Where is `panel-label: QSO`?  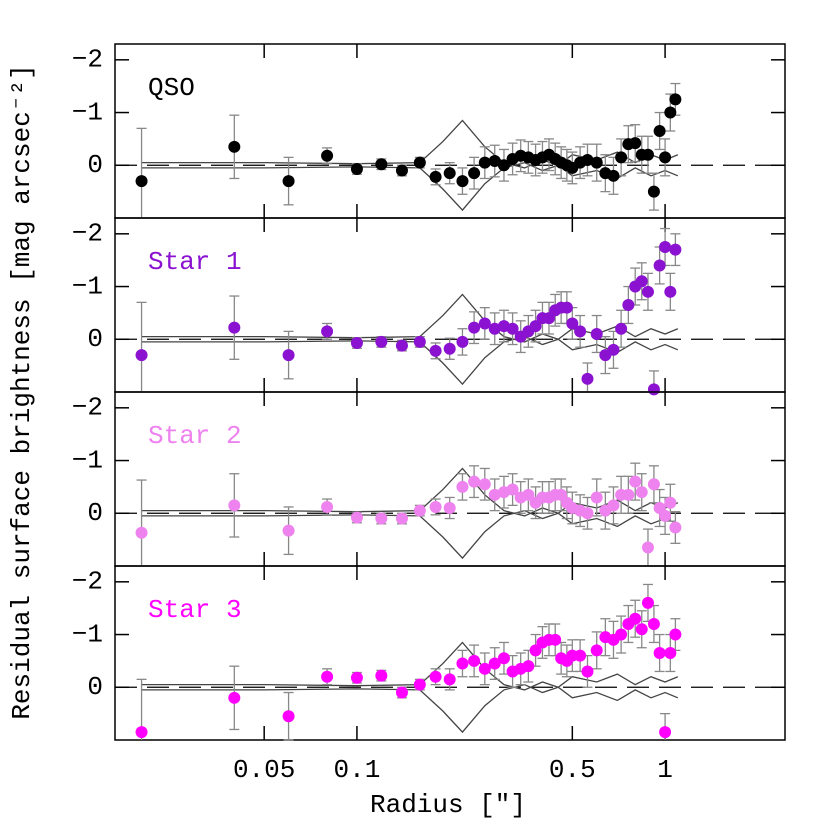
panel-label: QSO is located at coordinates (171, 88).